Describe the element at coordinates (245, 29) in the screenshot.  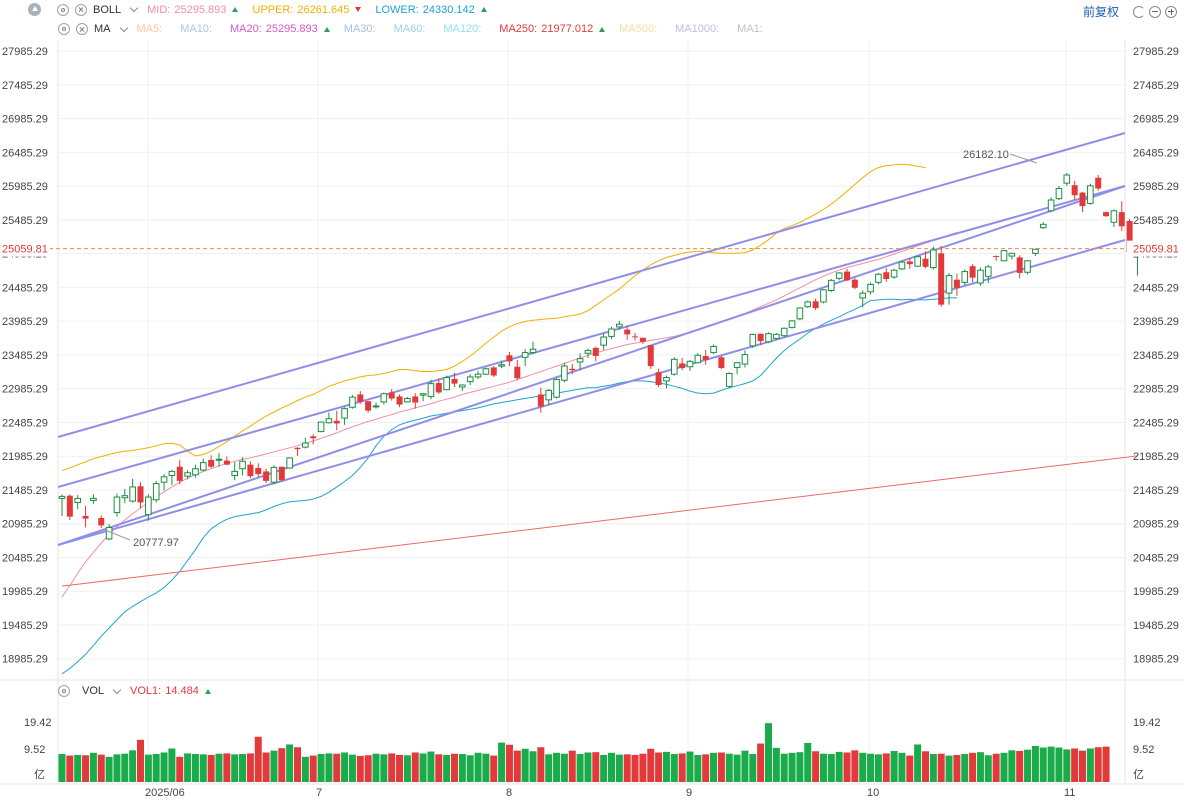
I see `ma-item-label: MA20:` at that location.